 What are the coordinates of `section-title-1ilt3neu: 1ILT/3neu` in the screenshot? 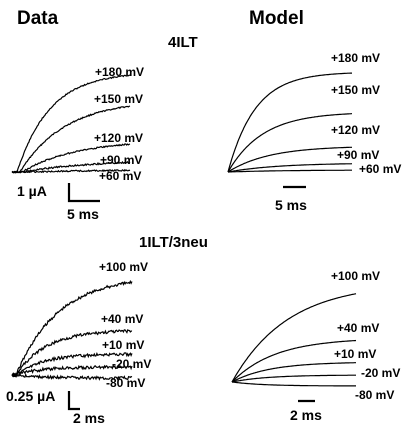 It's located at (173, 242).